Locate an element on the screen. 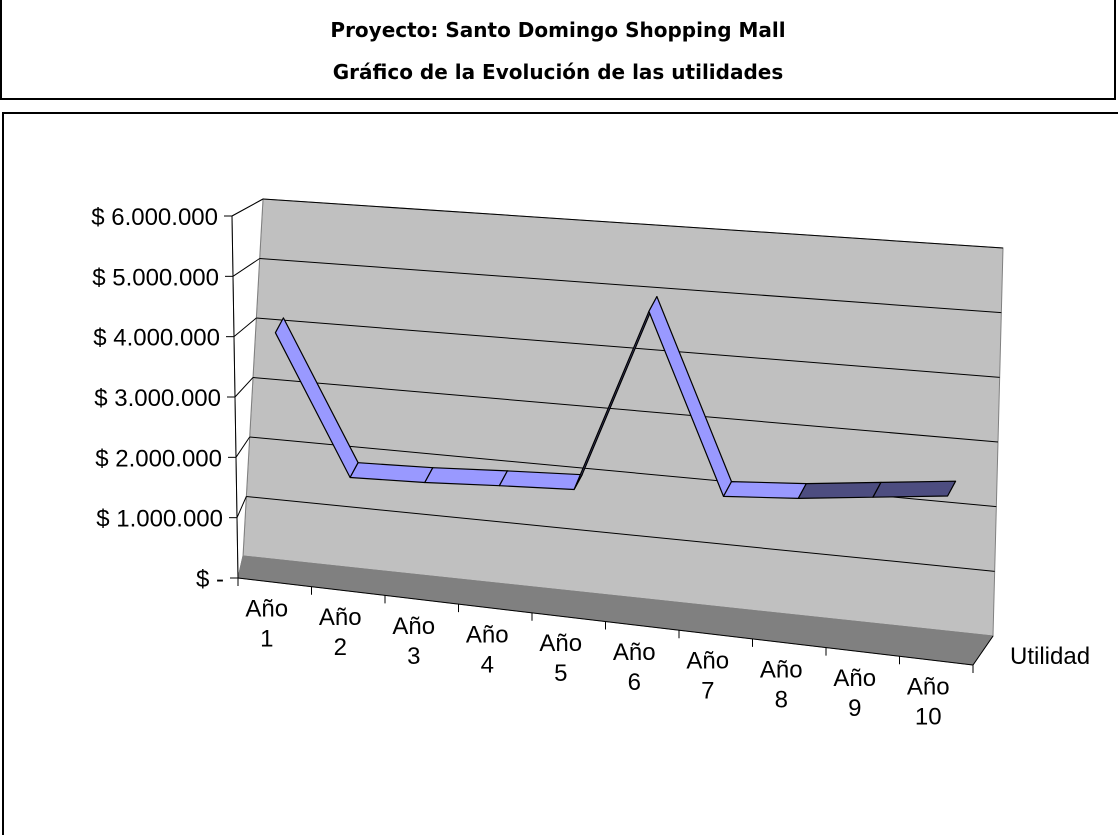  y-tick-label: $ 2.000.000 is located at coordinates (158, 458).